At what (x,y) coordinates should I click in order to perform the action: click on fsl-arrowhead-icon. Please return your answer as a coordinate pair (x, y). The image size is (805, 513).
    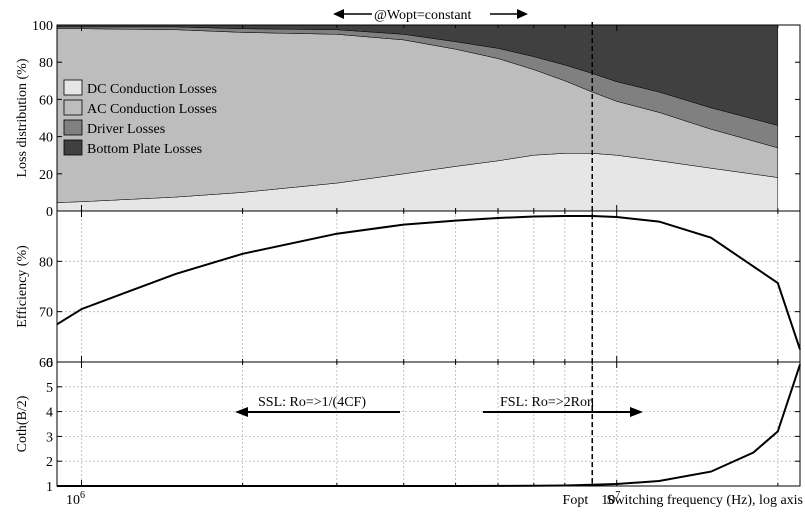
    Looking at the image, I should click on (636, 412).